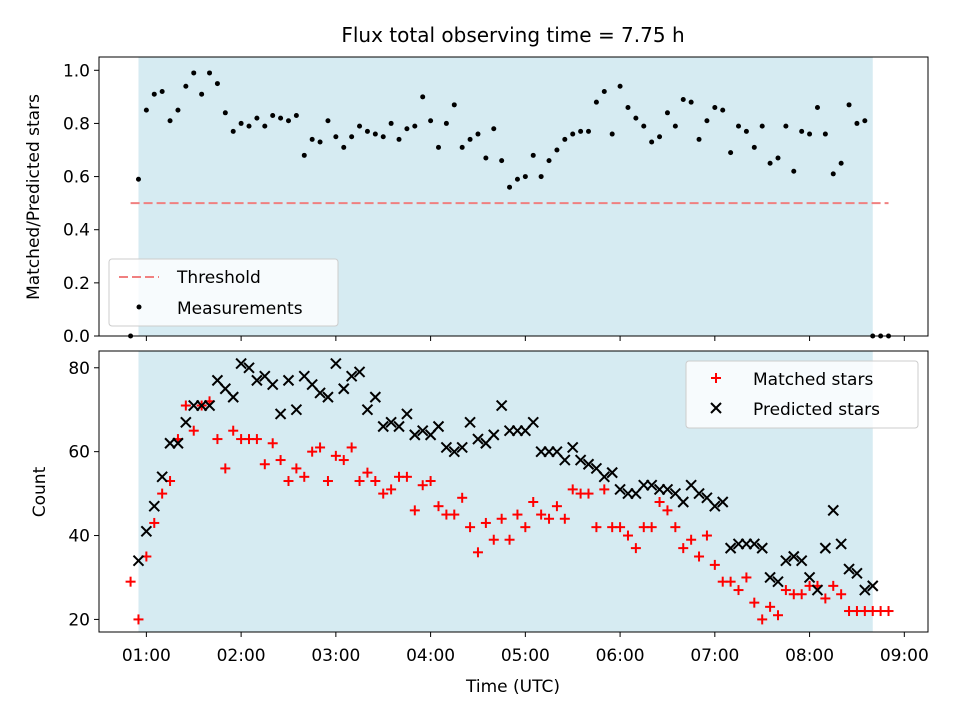 Image resolution: width=960 pixels, height=720 pixels. I want to click on legend-measurements-label: Measurements, so click(240, 309).